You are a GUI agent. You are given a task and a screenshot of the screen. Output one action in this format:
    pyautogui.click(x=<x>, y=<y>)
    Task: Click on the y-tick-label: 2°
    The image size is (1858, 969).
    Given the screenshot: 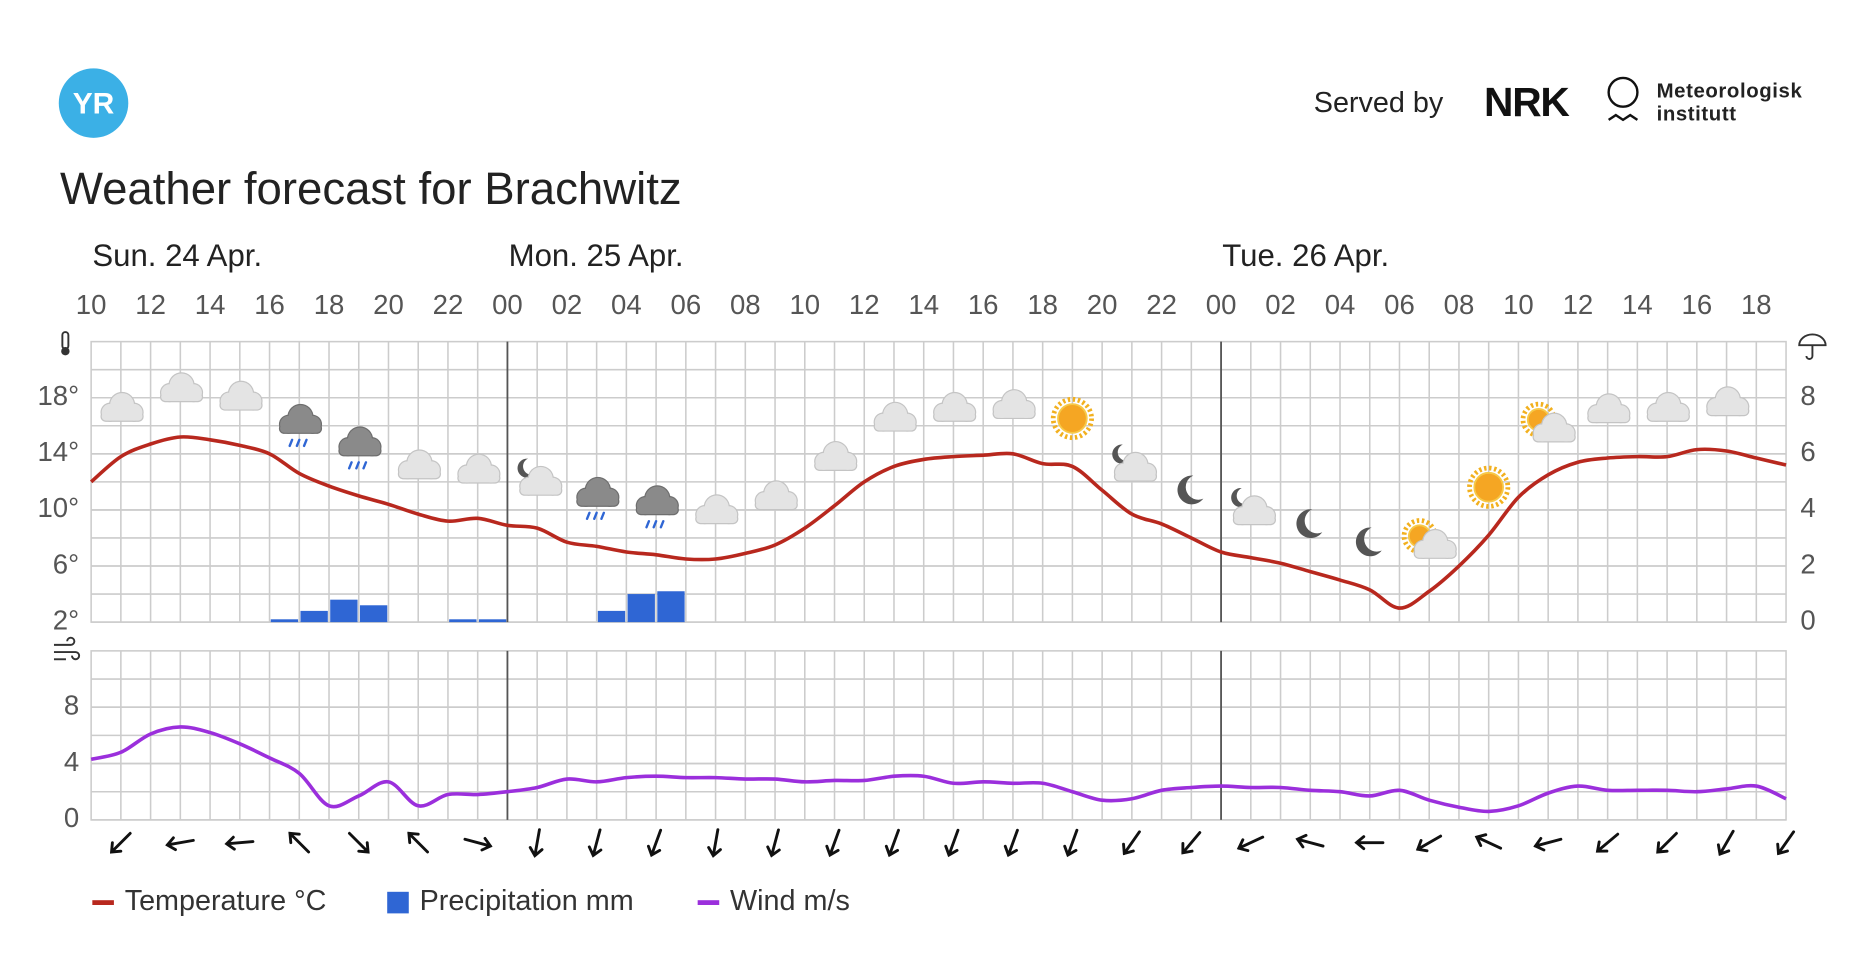 What is the action you would take?
    pyautogui.click(x=66, y=619)
    